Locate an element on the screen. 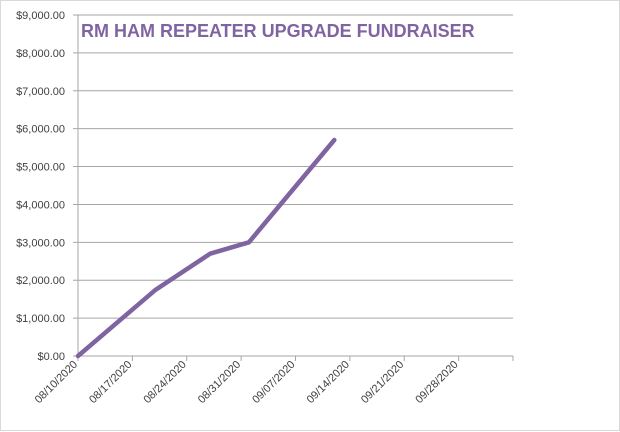 Image resolution: width=620 pixels, height=432 pixels. y-tick-label: $3,000.00 is located at coordinates (40, 243).